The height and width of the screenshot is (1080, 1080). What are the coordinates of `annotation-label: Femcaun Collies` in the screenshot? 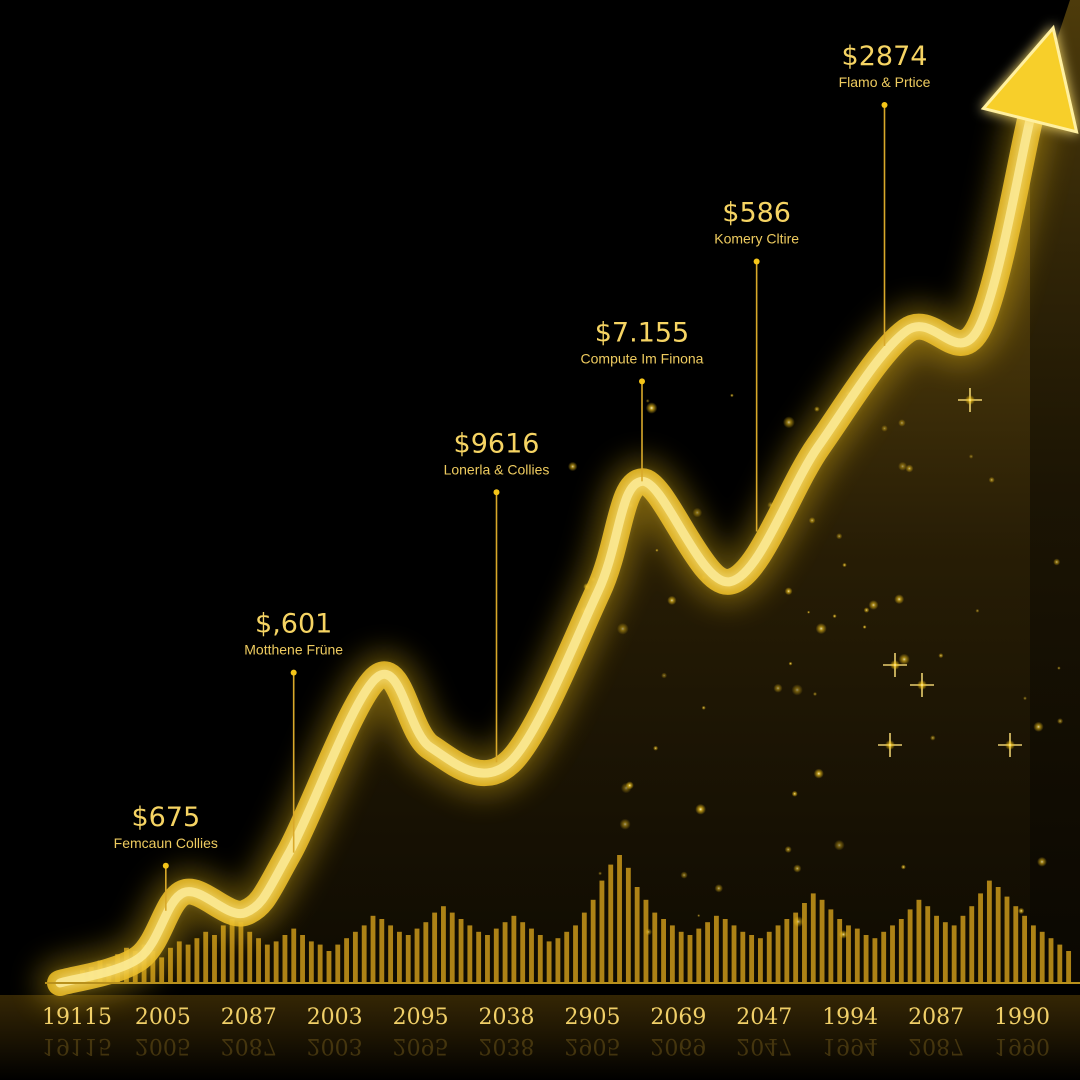 It's located at (166, 843).